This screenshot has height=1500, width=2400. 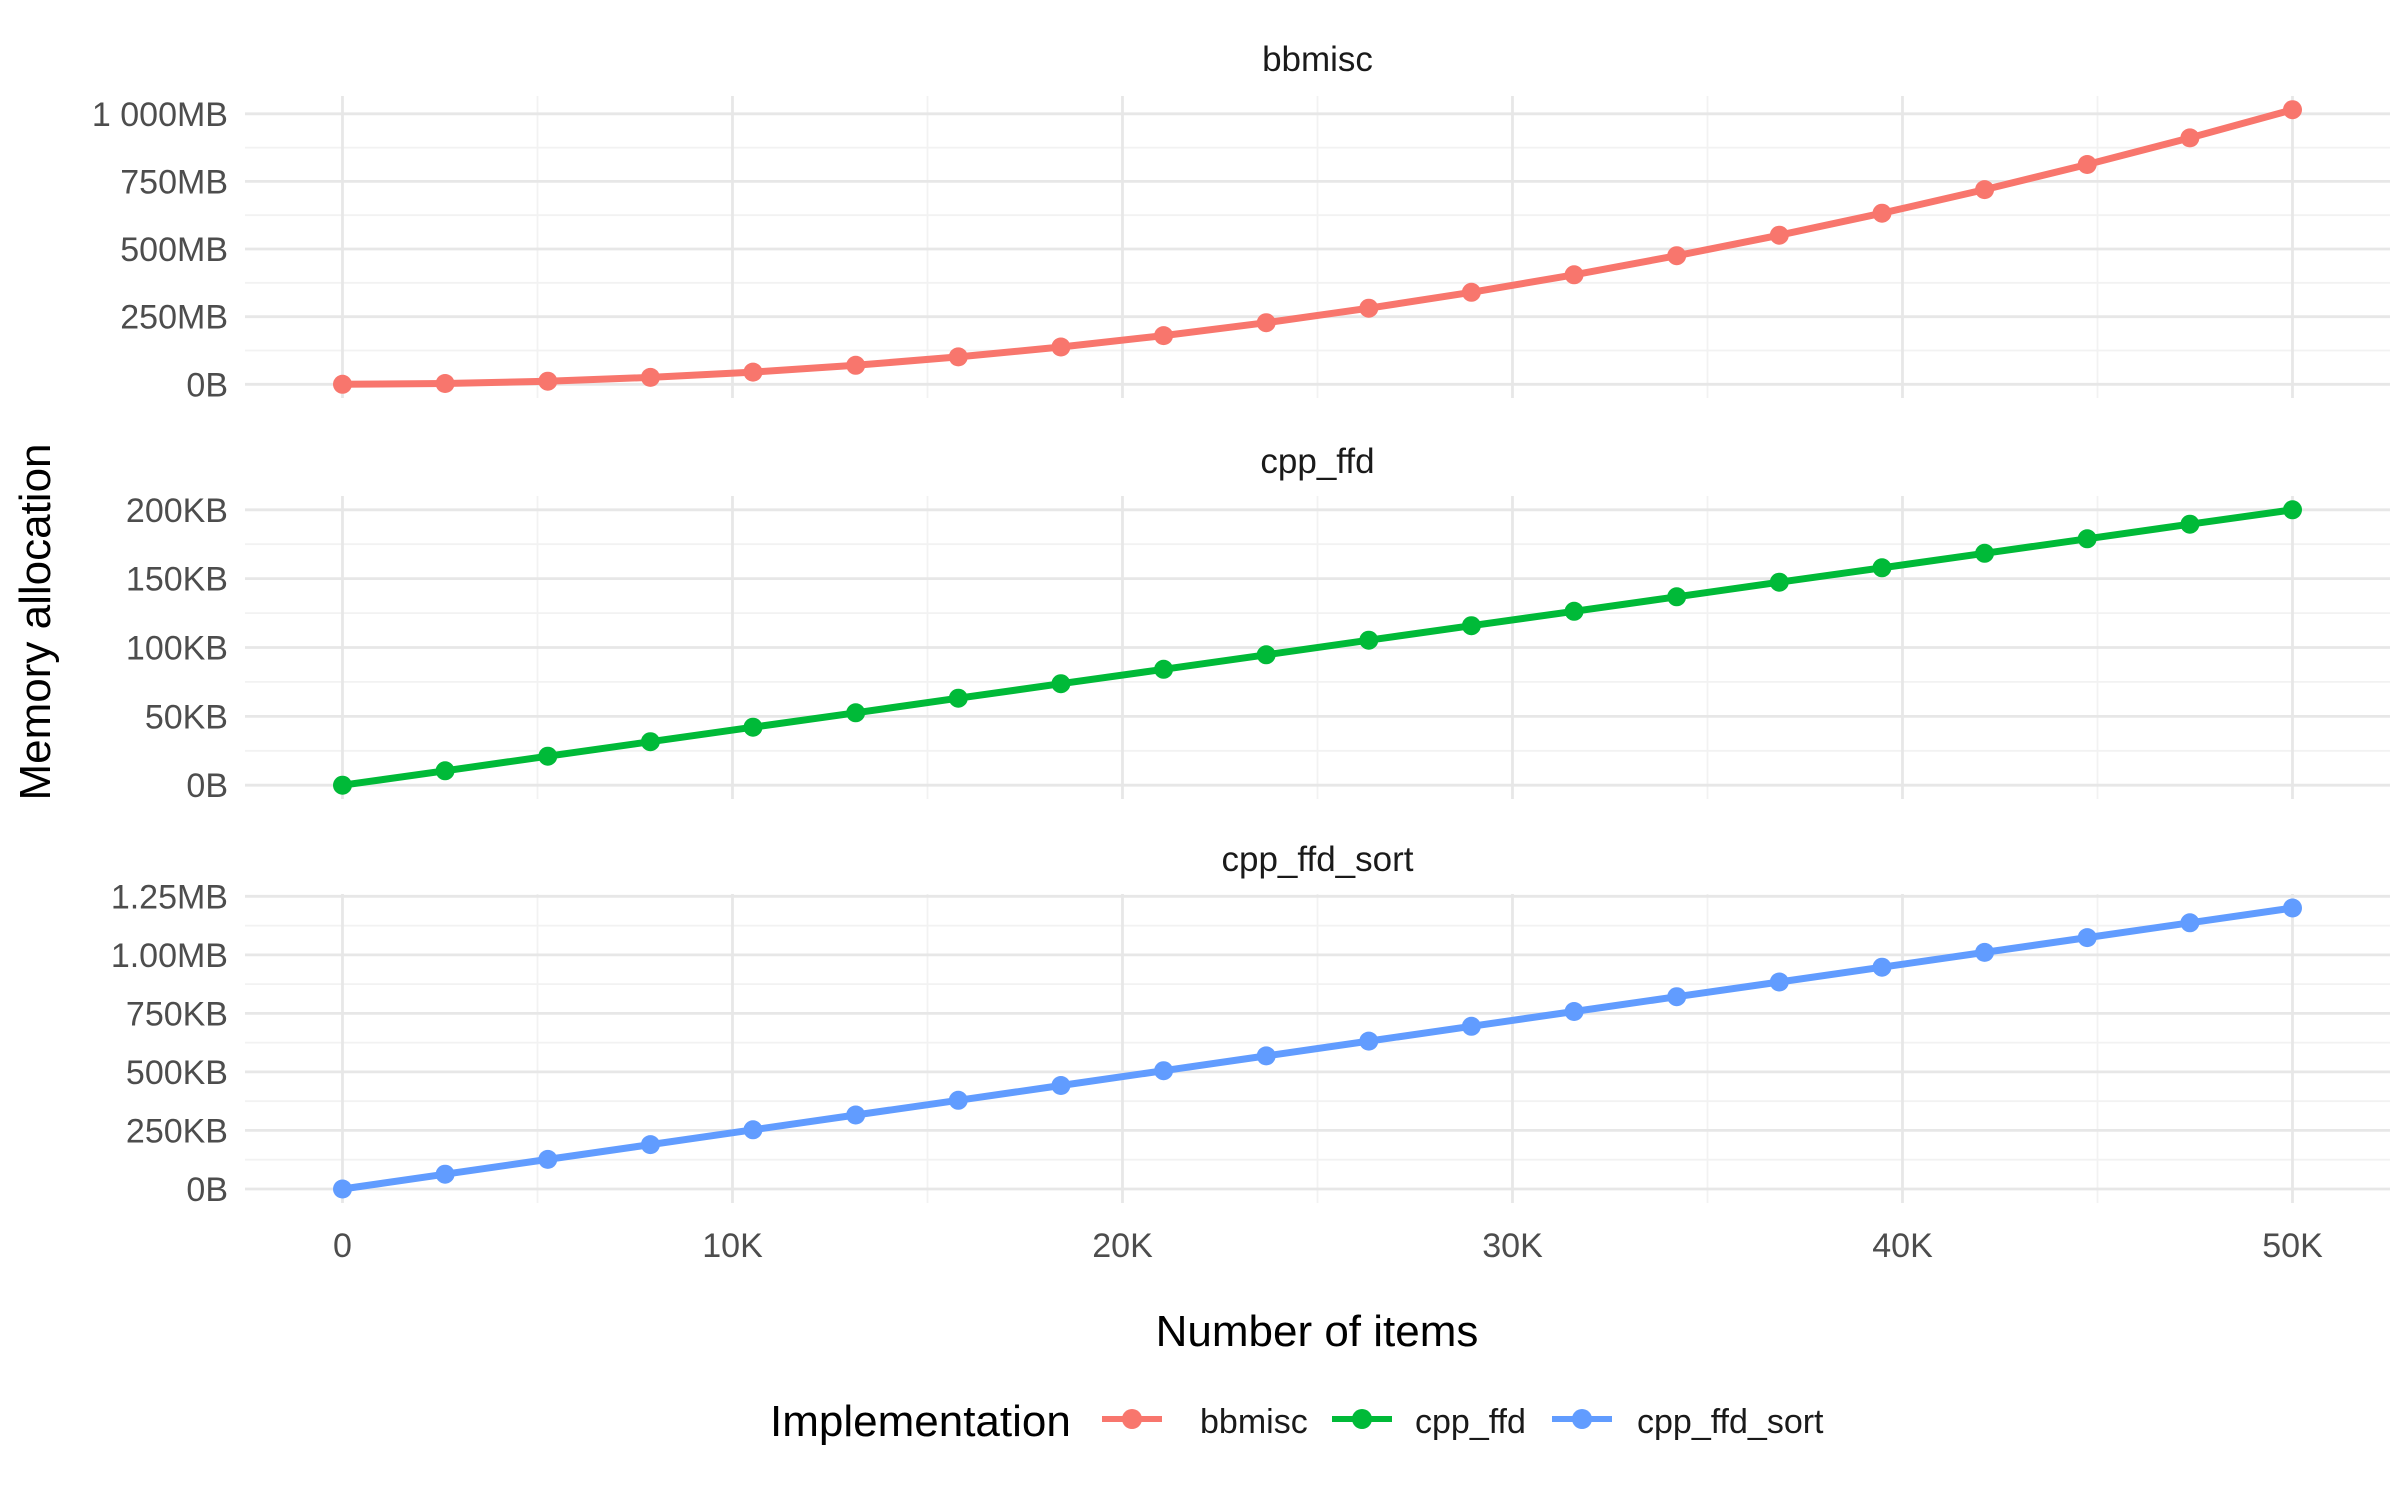 What do you see at coordinates (160, 115) in the screenshot?
I see `y-tick-label: 1 000MB` at bounding box center [160, 115].